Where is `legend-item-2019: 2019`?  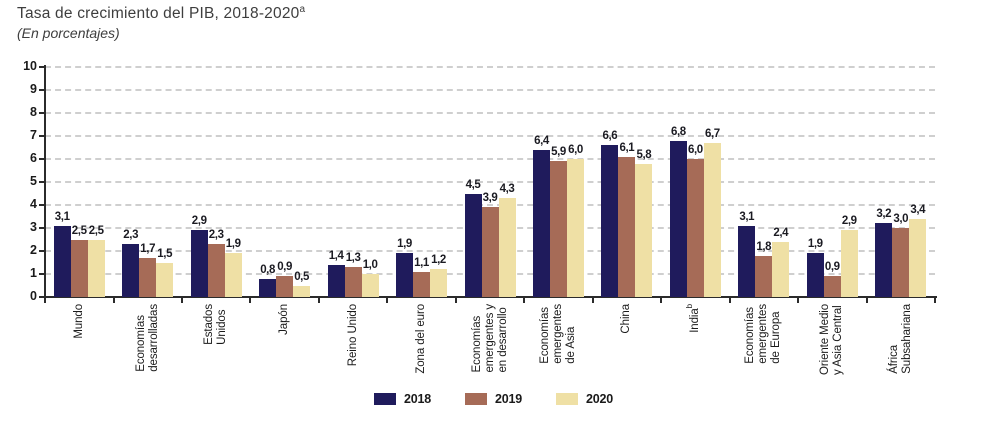 legend-item-2019: 2019 is located at coordinates (493, 399).